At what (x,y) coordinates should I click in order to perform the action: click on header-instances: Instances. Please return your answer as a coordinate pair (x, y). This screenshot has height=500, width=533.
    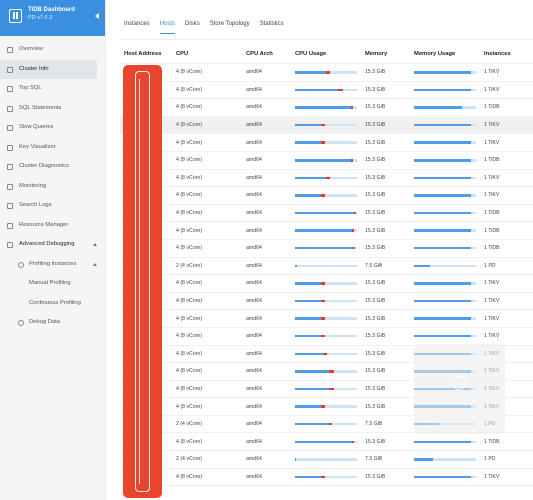
    Looking at the image, I should click on (497, 53).